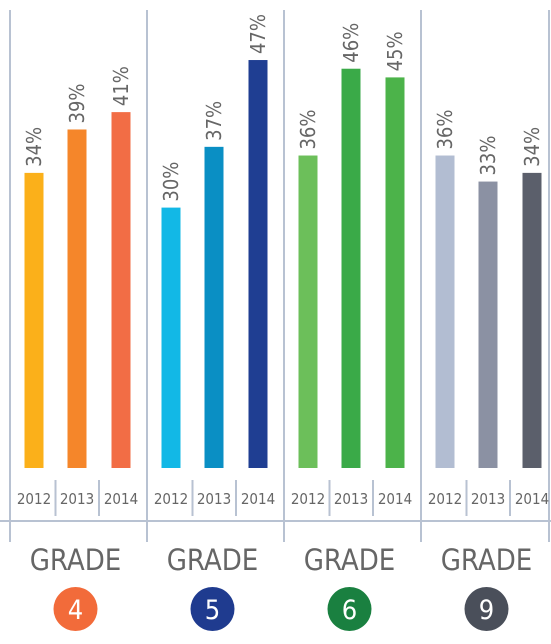  I want to click on value-label: 47%, so click(258, 34).